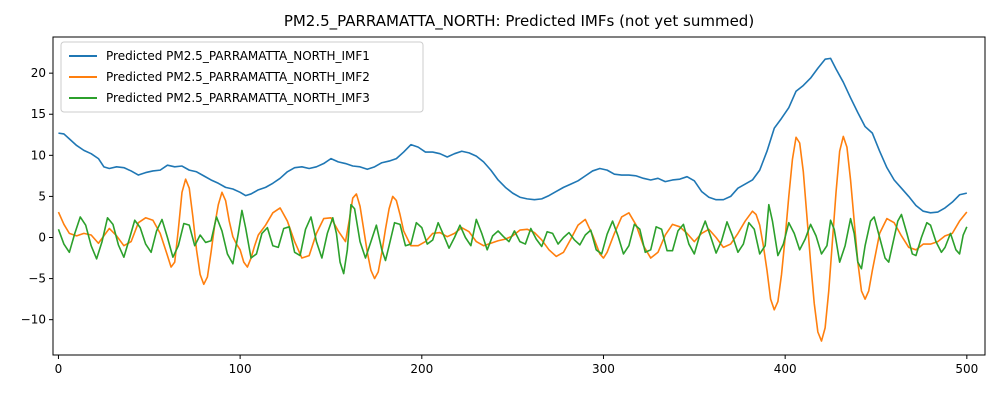 Image resolution: width=1000 pixels, height=400 pixels. I want to click on x-axis-ticks: 0 100 200 300 400 500, so click(516, 365).